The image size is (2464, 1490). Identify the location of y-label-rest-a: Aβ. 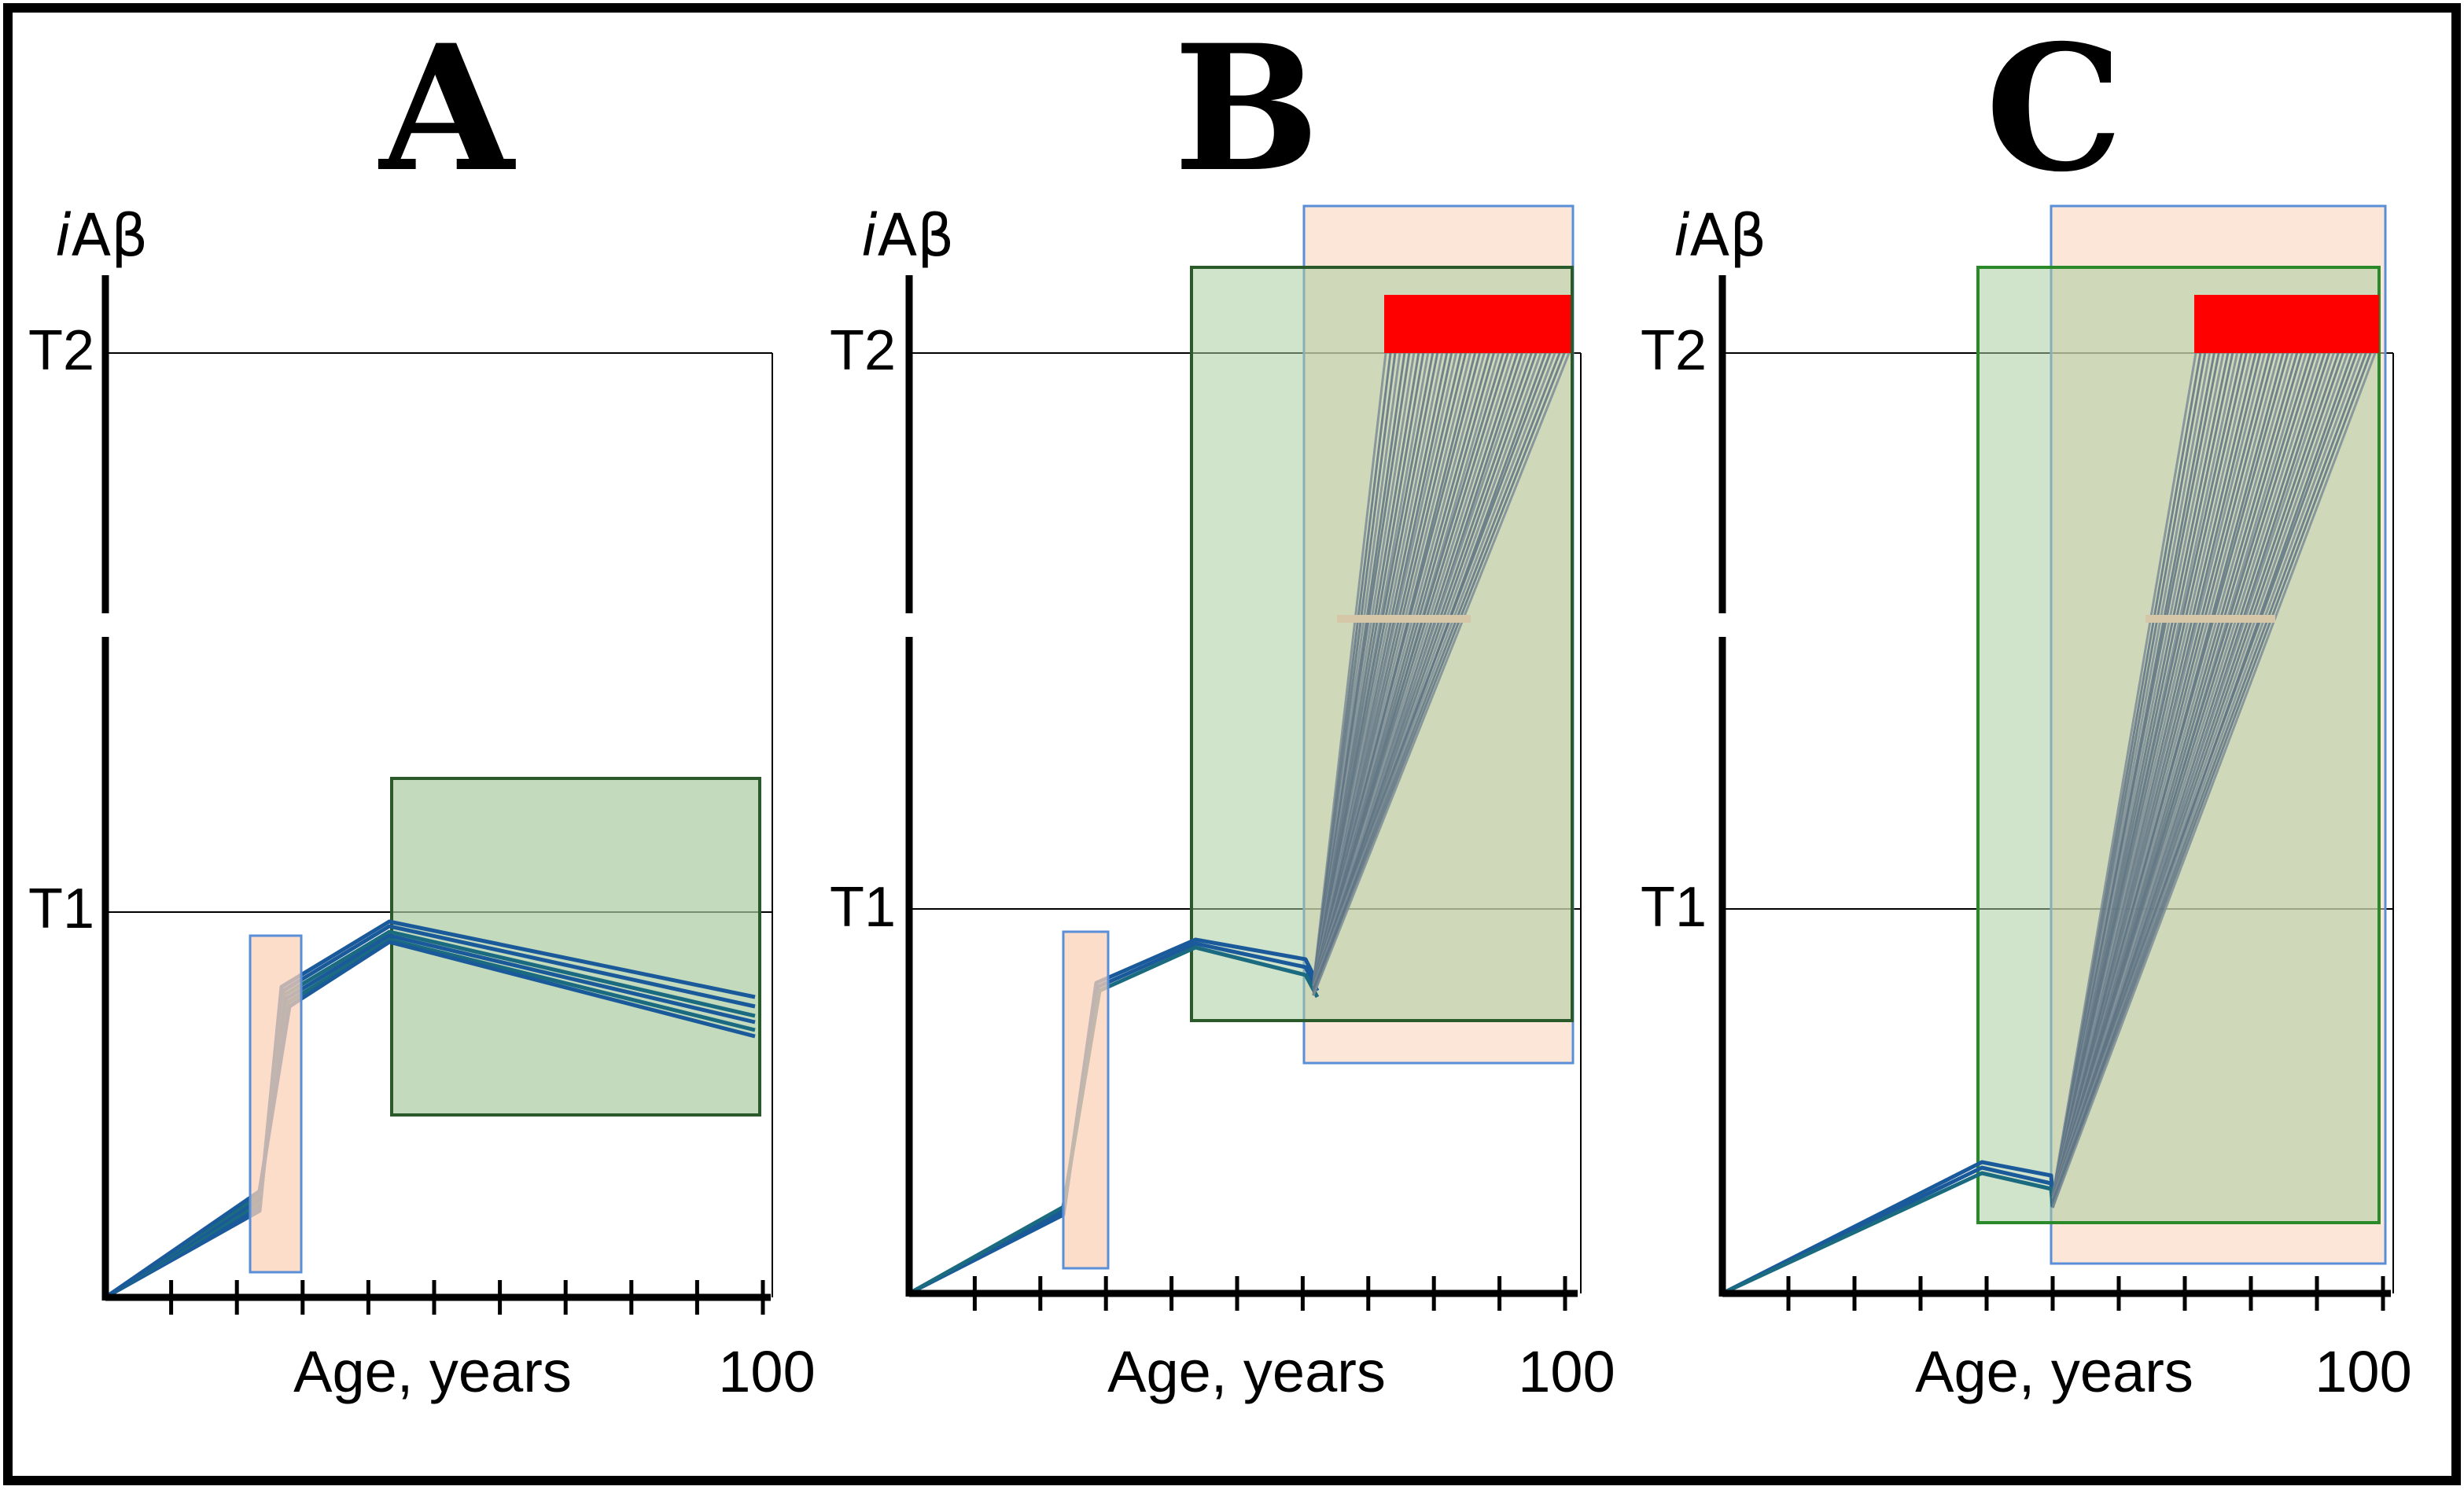
(110, 236).